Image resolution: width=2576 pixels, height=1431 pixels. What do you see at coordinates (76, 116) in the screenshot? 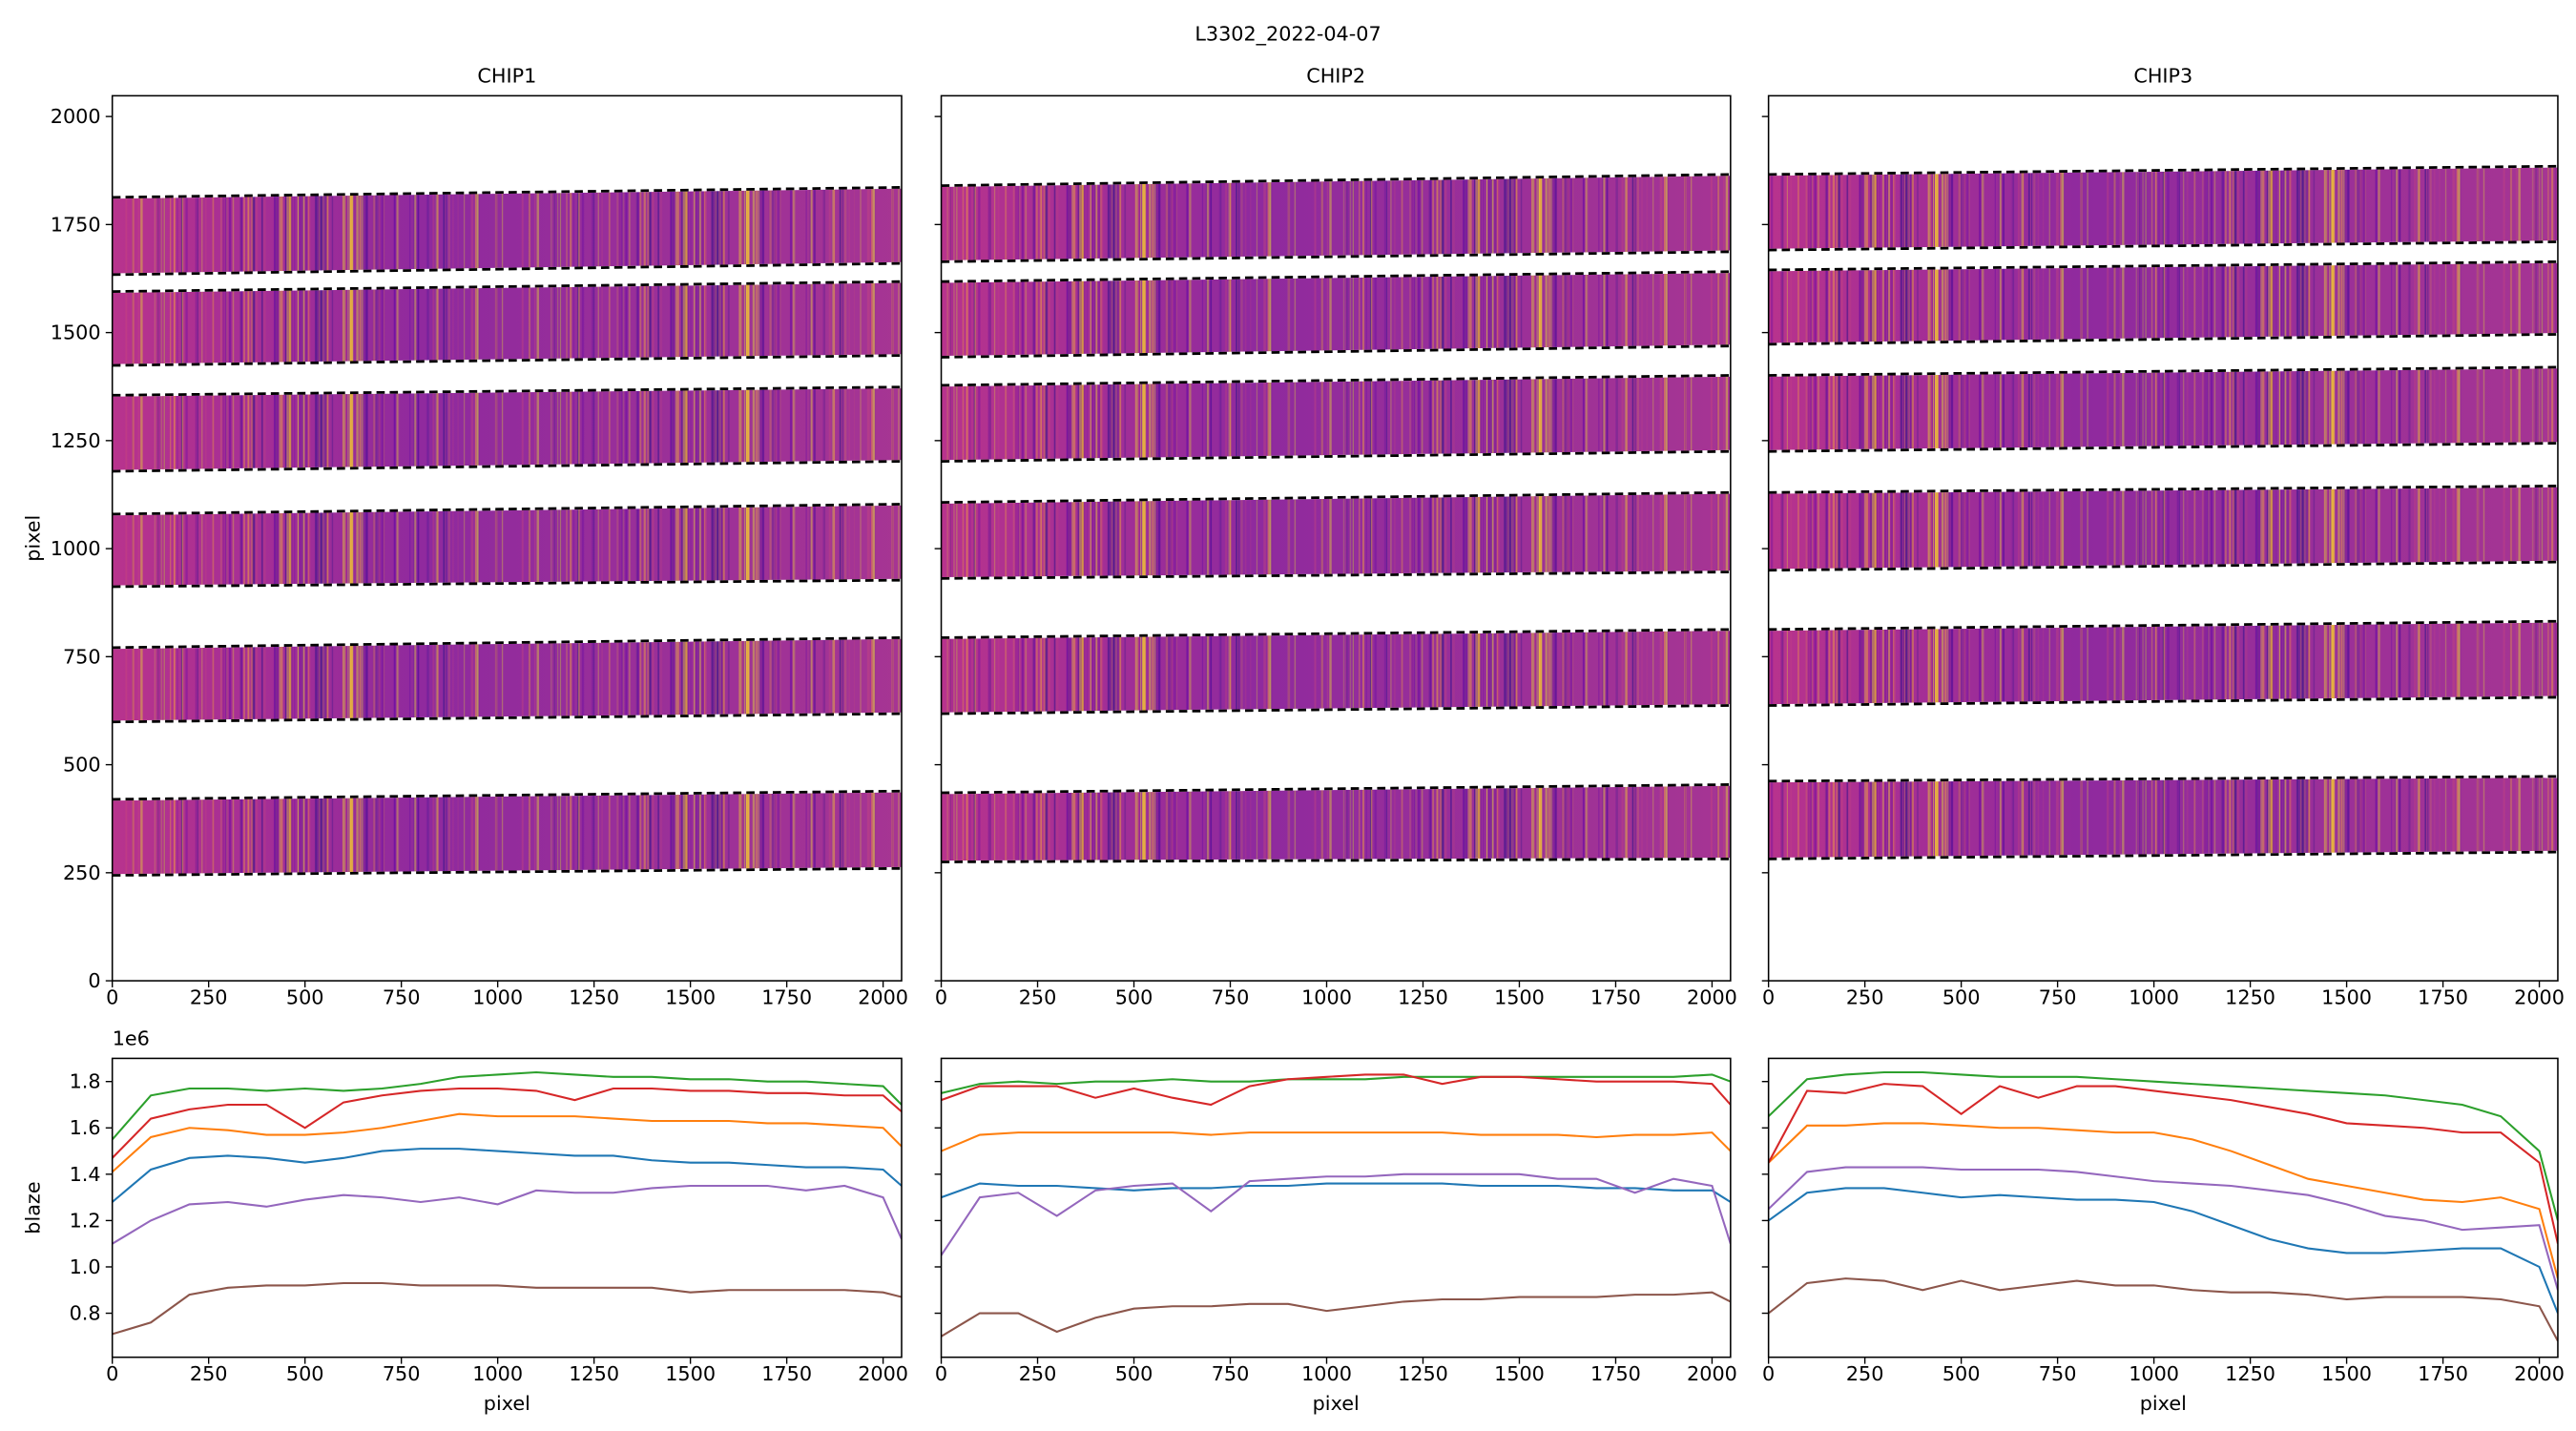
I see `y-tick-label: 2000` at bounding box center [76, 116].